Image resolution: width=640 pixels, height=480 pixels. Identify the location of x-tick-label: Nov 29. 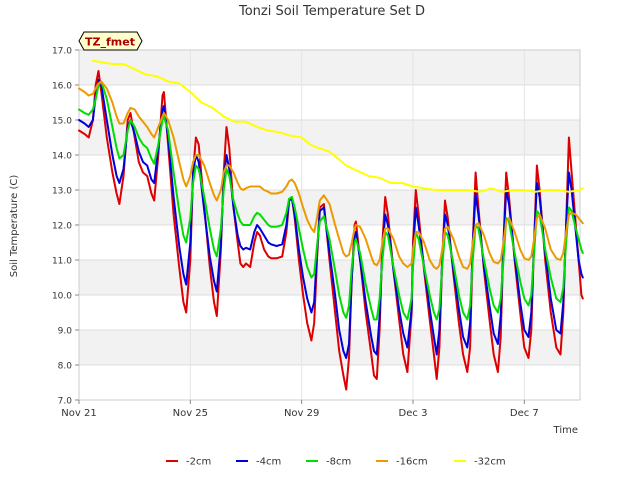
(301, 413).